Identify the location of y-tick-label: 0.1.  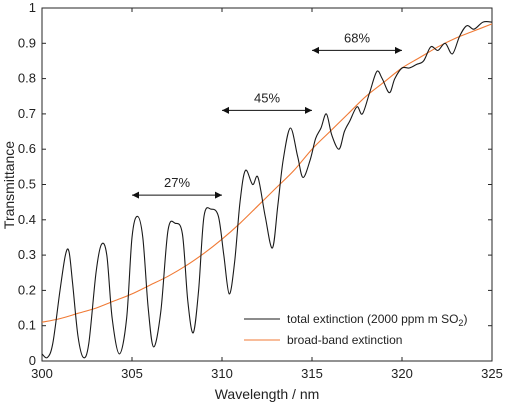
(27, 325).